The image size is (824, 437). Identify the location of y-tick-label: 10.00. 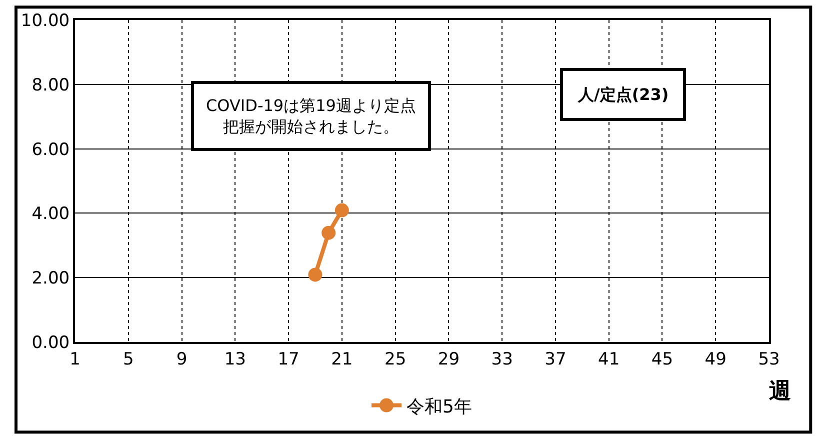
(45, 20).